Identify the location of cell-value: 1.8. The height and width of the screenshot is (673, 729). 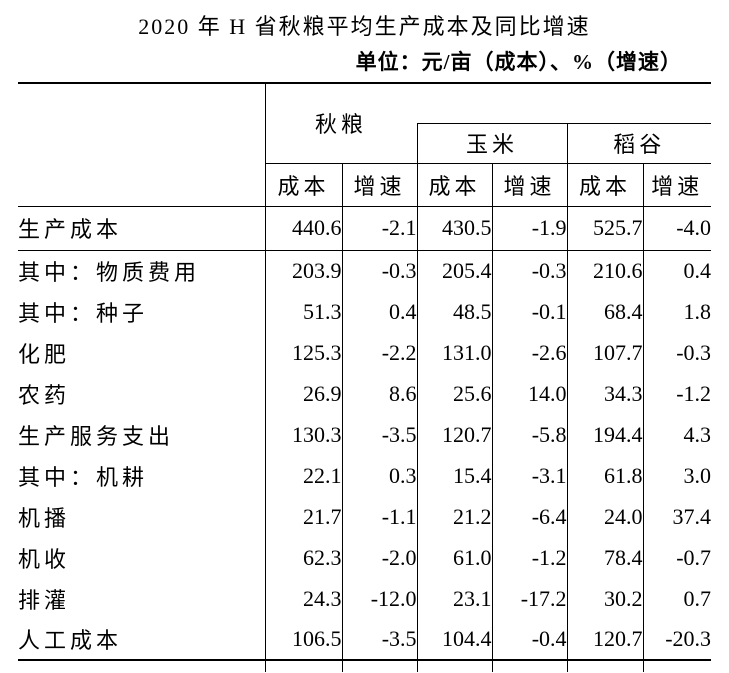
(677, 311).